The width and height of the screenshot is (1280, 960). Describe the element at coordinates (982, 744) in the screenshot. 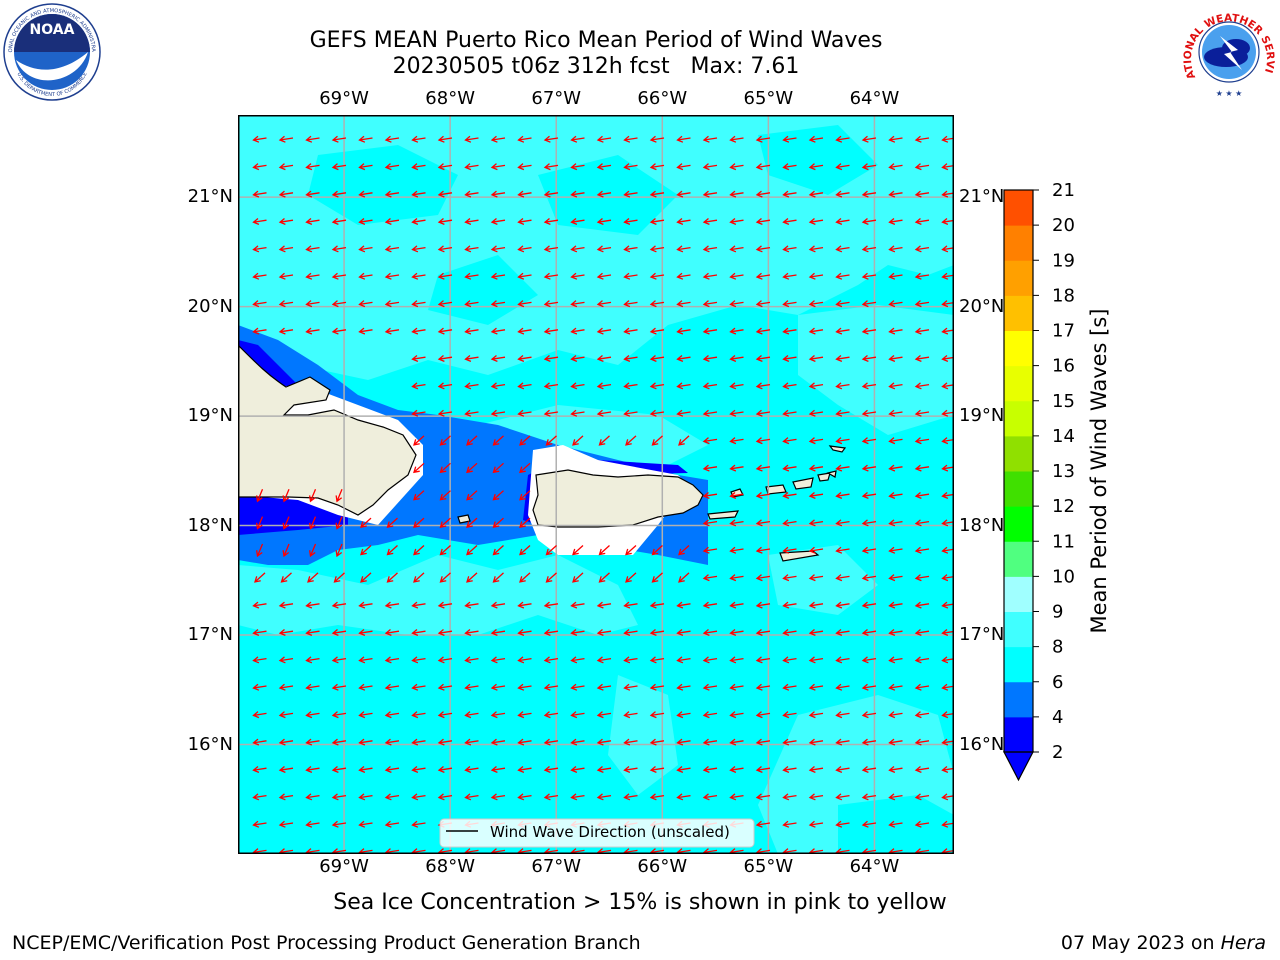

I see `lat-tick-right: 16°N` at that location.